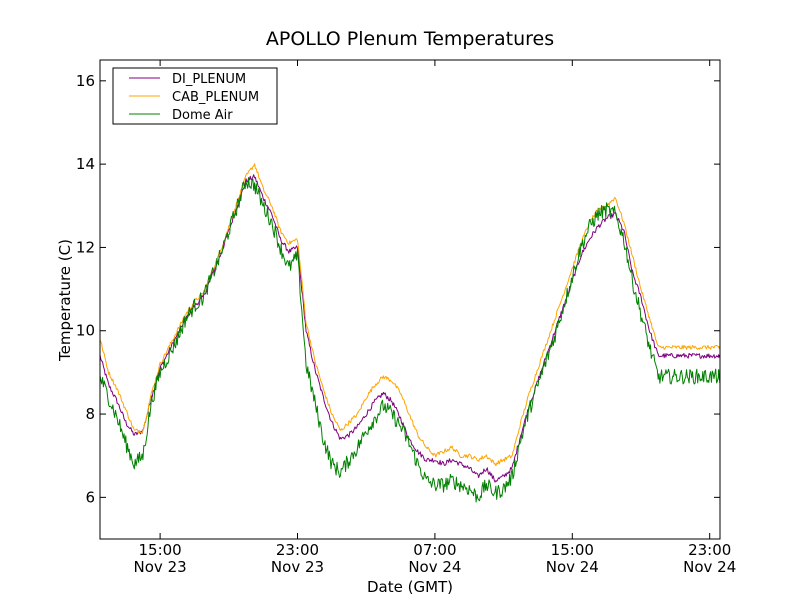 This screenshot has height=600, width=800. I want to click on y-tick-label: 8, so click(90, 414).